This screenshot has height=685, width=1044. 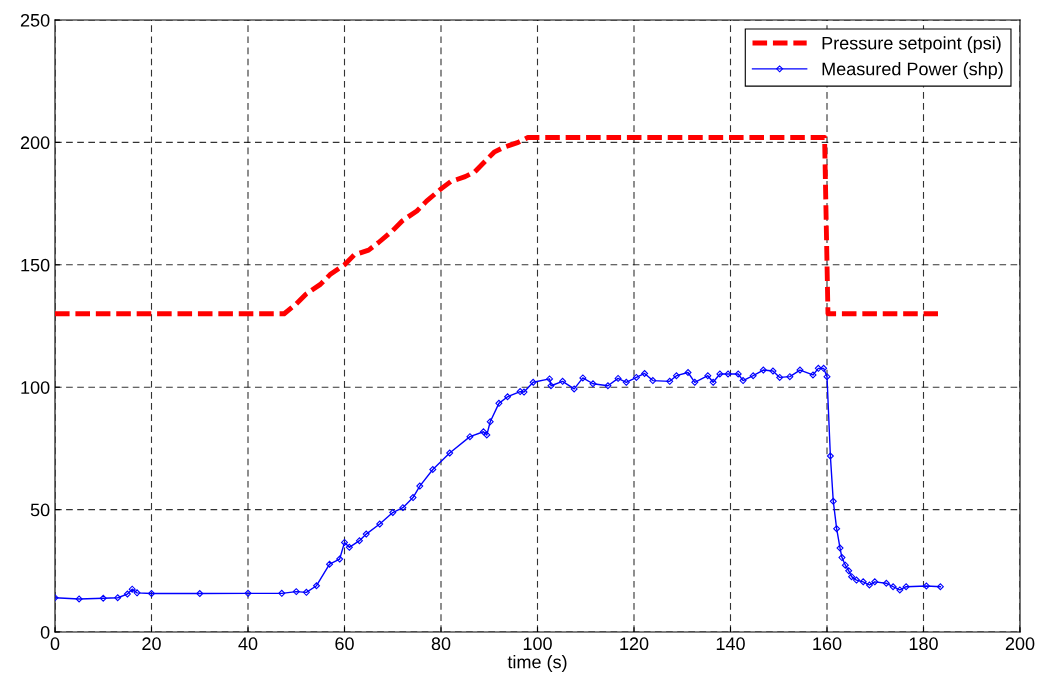 What do you see at coordinates (911, 45) in the screenshot?
I see `legend-label: Pressure setpoint (psi)` at bounding box center [911, 45].